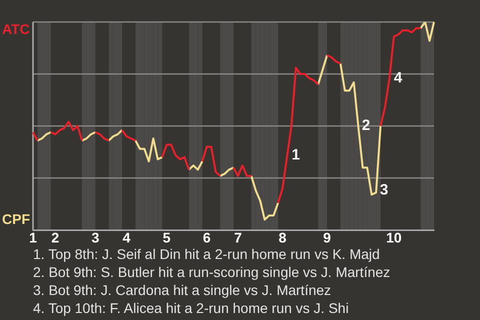 The width and height of the screenshot is (480, 320). What do you see at coordinates (212, 272) in the screenshot?
I see `text: 2. Bot 9th: S. Butler hit a run-scoring single vs J. Martínez` at bounding box center [212, 272].